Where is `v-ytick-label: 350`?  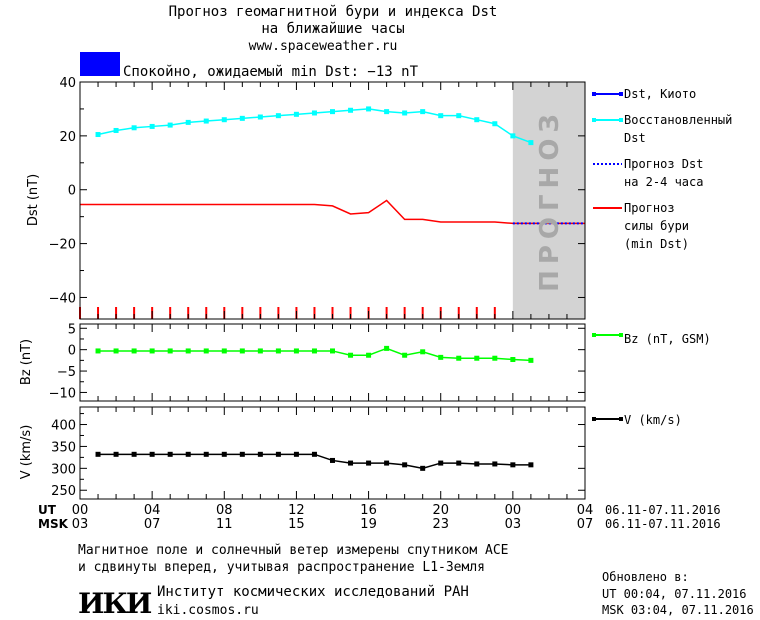
v-ytick-label: 350 is located at coordinates (63, 447).